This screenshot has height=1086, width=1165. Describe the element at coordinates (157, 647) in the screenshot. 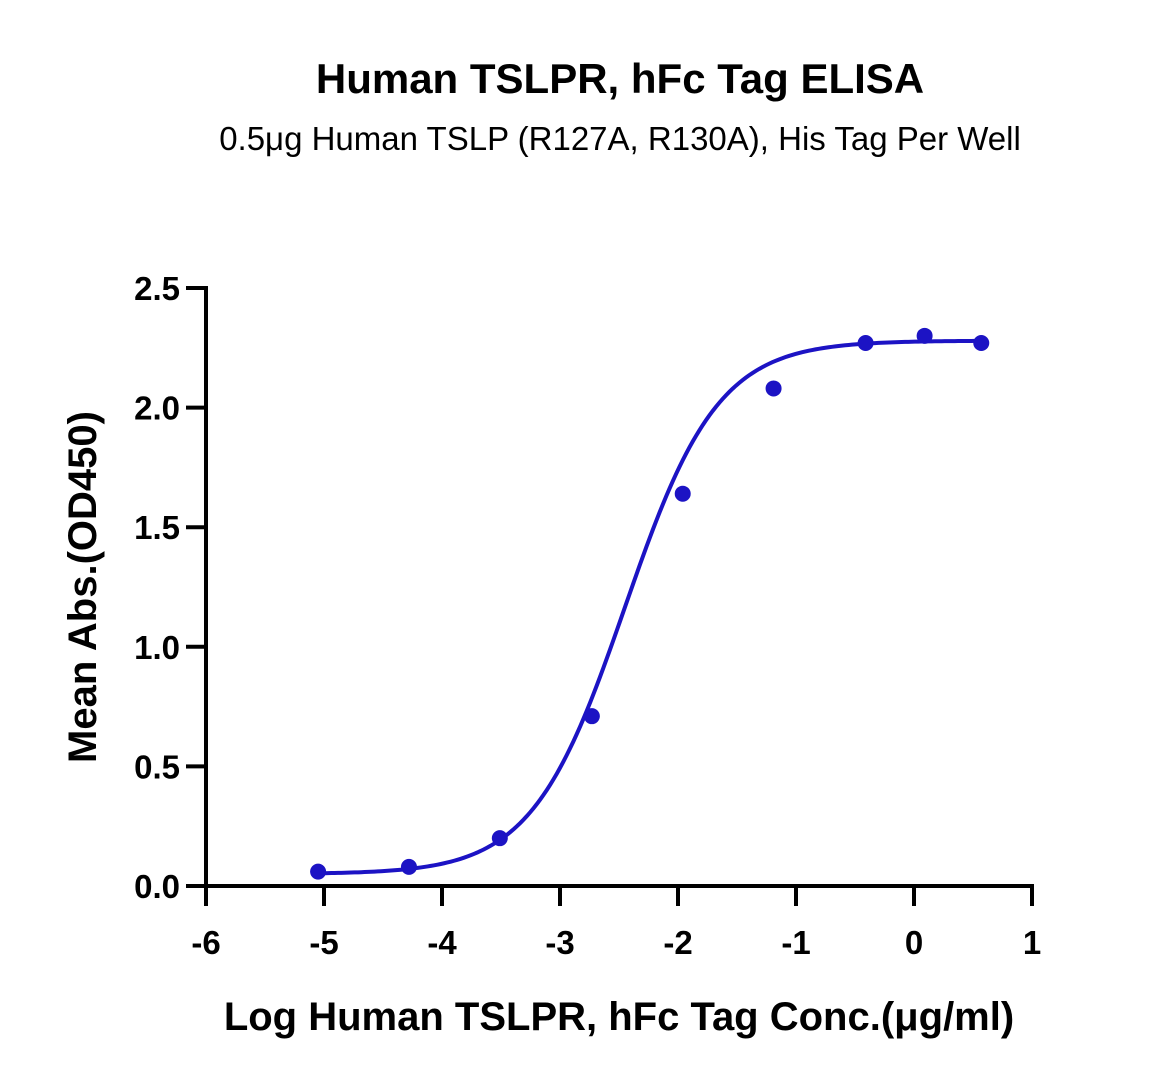

I see `y-tick-label: 1.0` at that location.